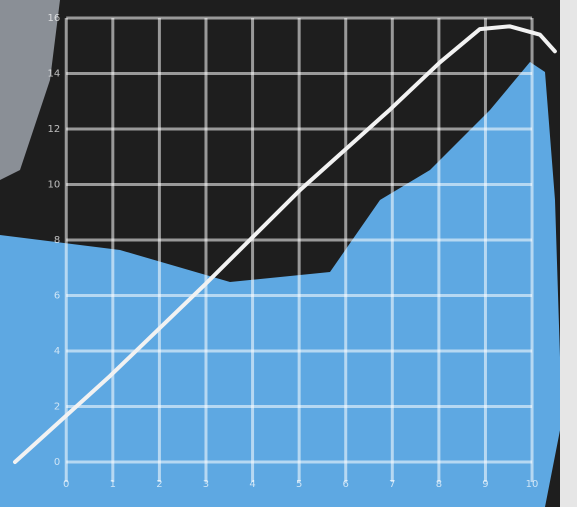 This screenshot has width=577, height=507. Describe the element at coordinates (392, 484) in the screenshot. I see `x-tick-label: 7` at that location.